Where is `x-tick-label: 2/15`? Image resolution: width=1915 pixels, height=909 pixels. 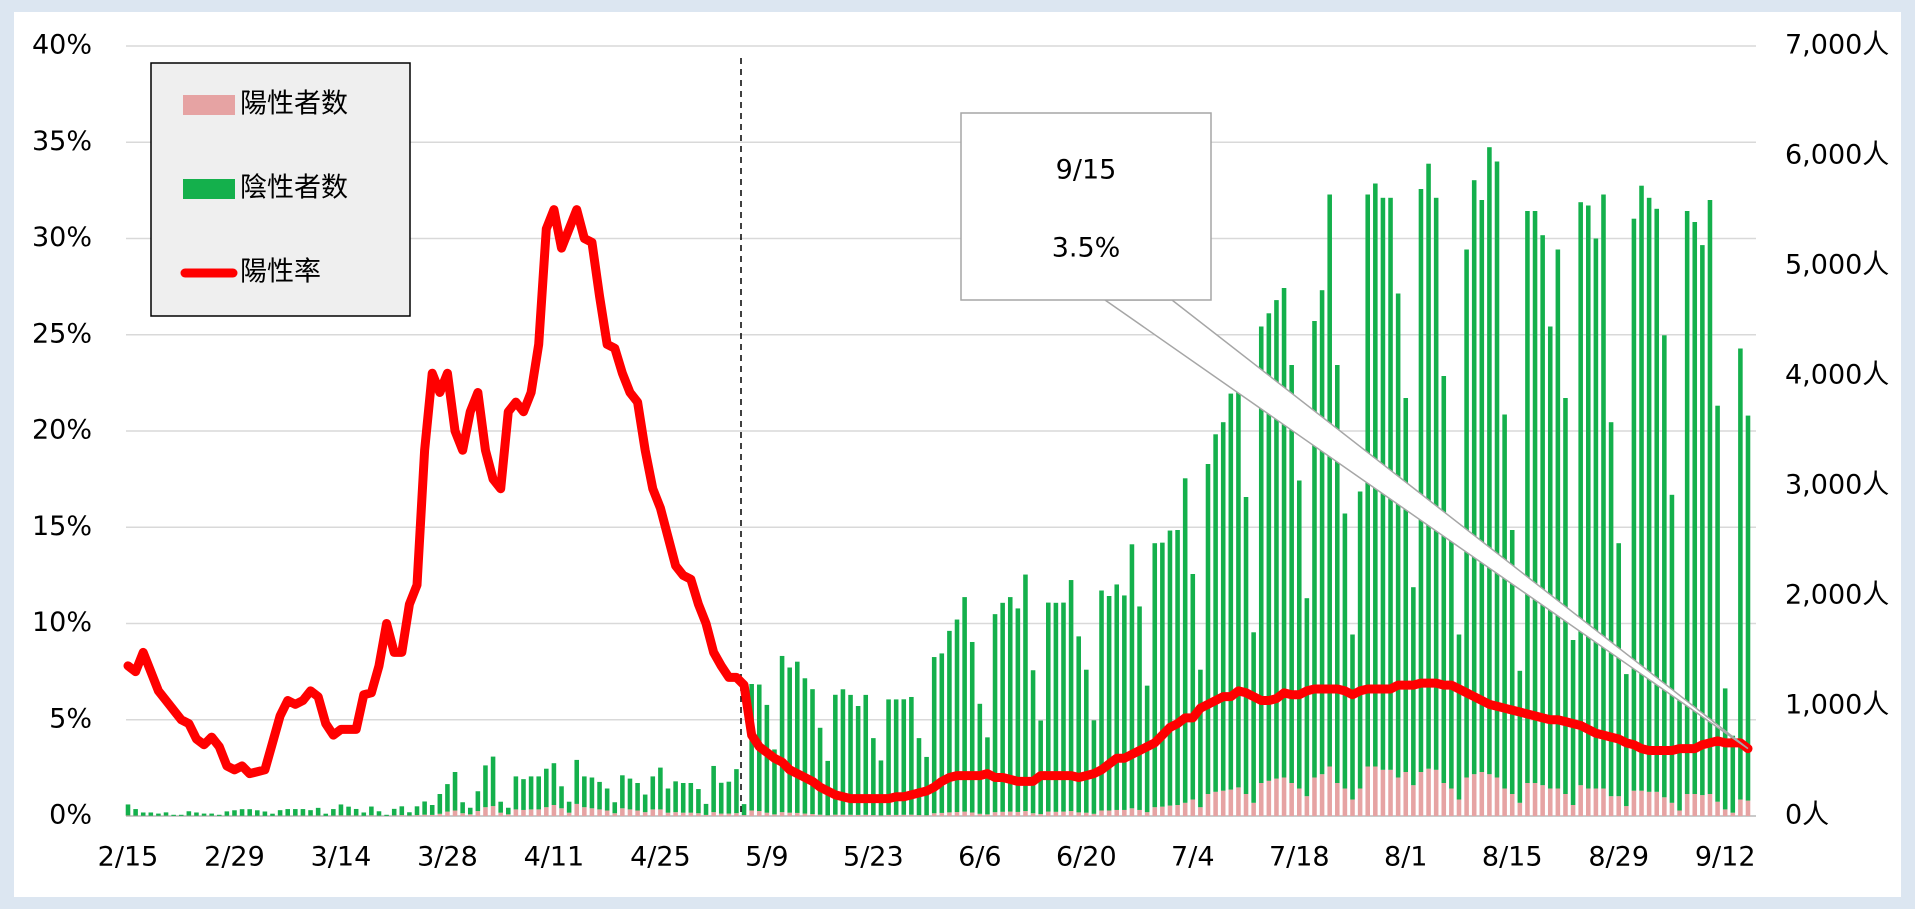
x-tick-label: 2/15 is located at coordinates (128, 857).